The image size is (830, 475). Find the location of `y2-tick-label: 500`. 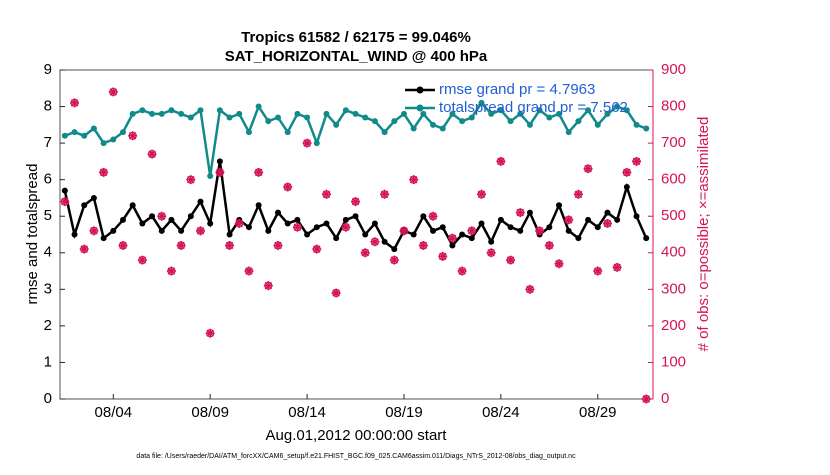

y2-tick-label: 500 is located at coordinates (673, 215).